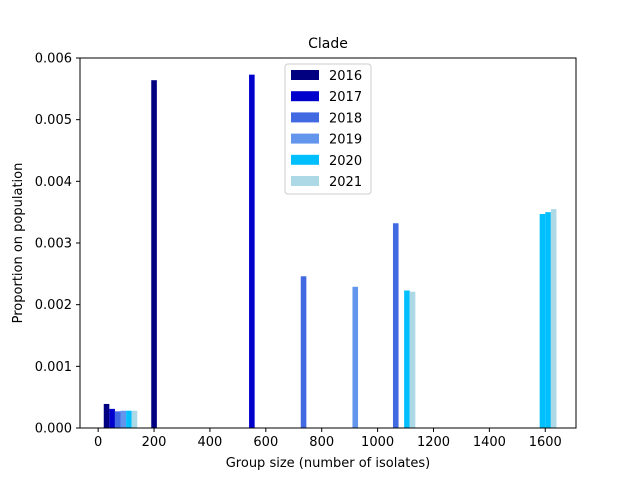 This screenshot has height=480, width=640. What do you see at coordinates (328, 44) in the screenshot?
I see `chart-title: Clade` at bounding box center [328, 44].